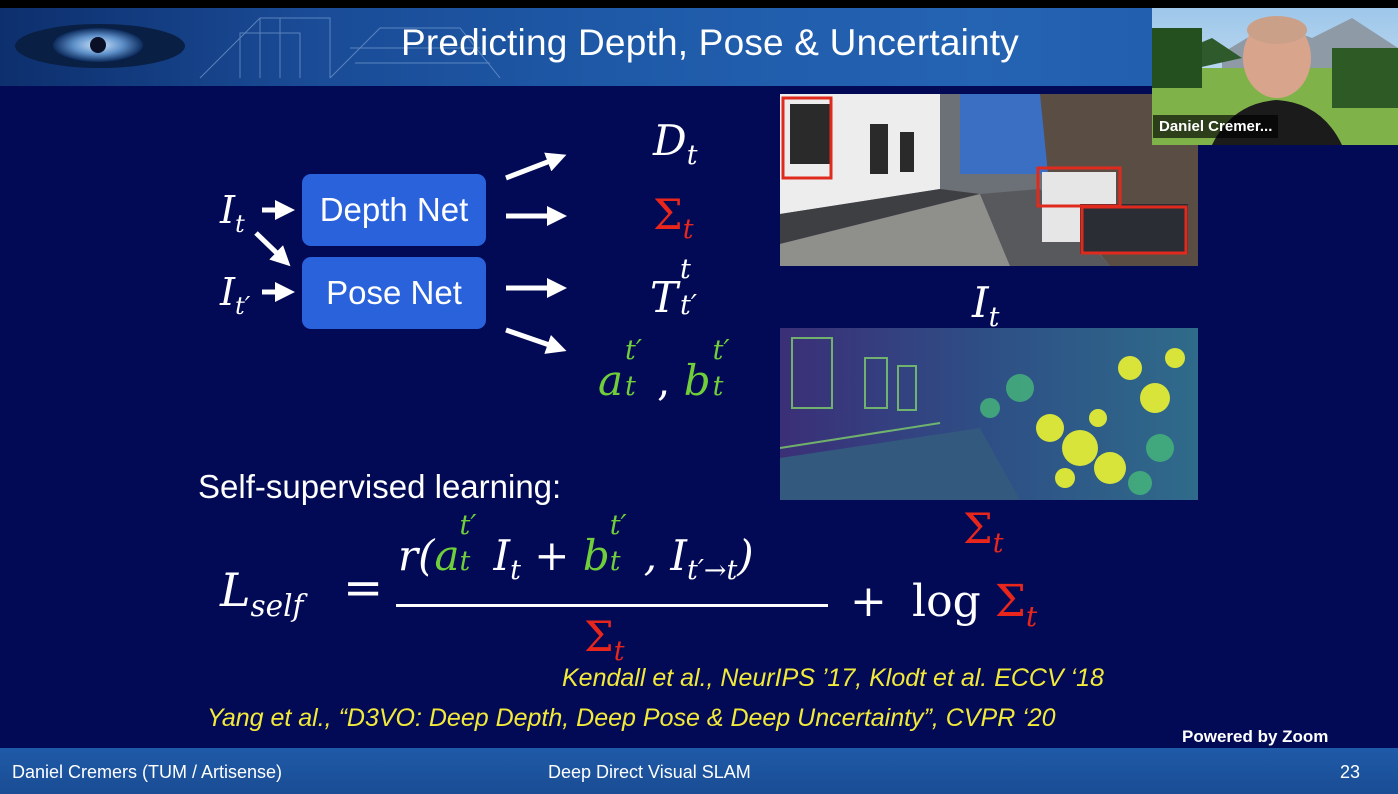  I want to click on footer-author: Daniel Cremers (TUM / Artisense), so click(147, 772).